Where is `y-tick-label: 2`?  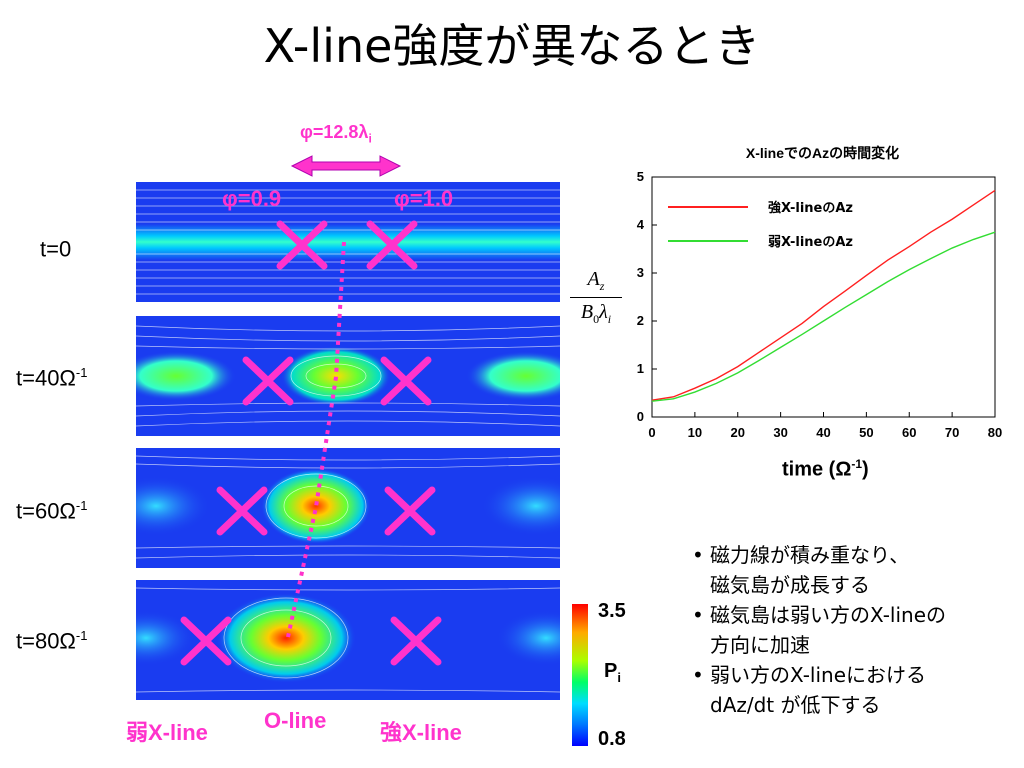 y-tick-label: 2 is located at coordinates (640, 320).